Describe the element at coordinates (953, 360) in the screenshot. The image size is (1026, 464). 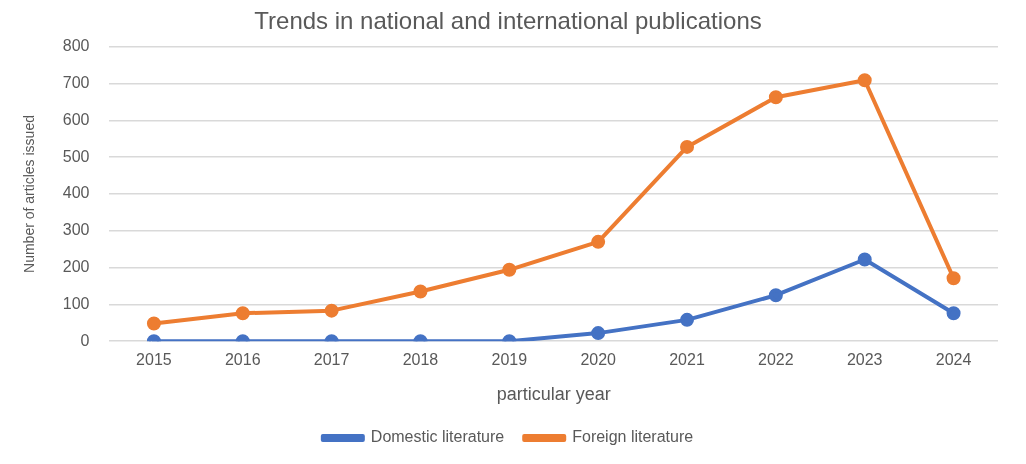
I see `x-tick-label: 2024` at that location.